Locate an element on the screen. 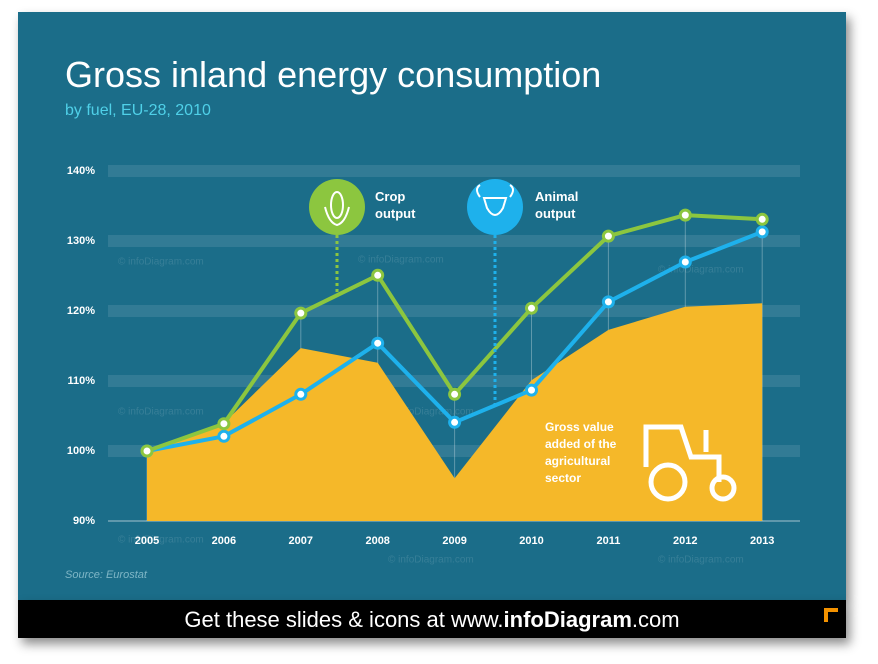 This screenshot has width=878, height=664. animal-icon is located at coordinates (495, 207).